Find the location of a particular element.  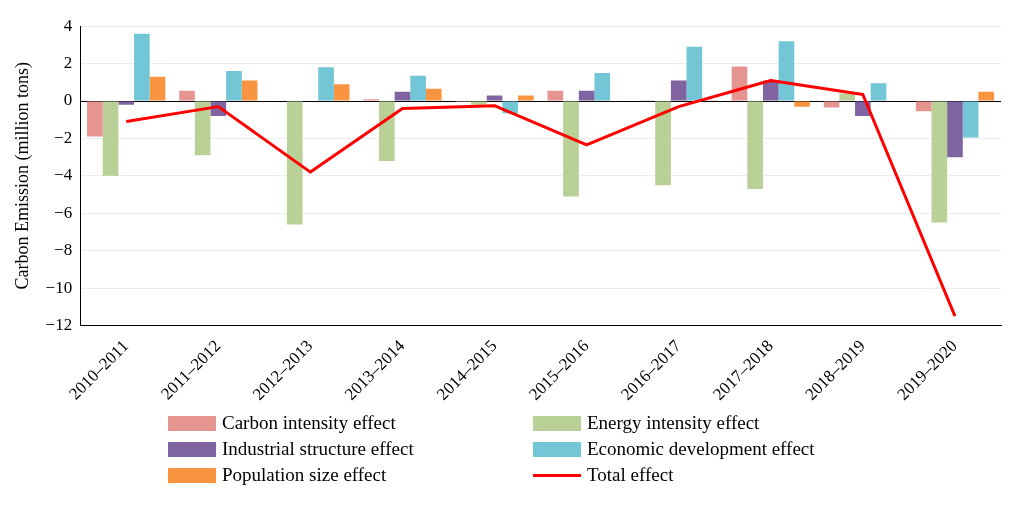

y-tick-label: −10 is located at coordinates (59, 287).